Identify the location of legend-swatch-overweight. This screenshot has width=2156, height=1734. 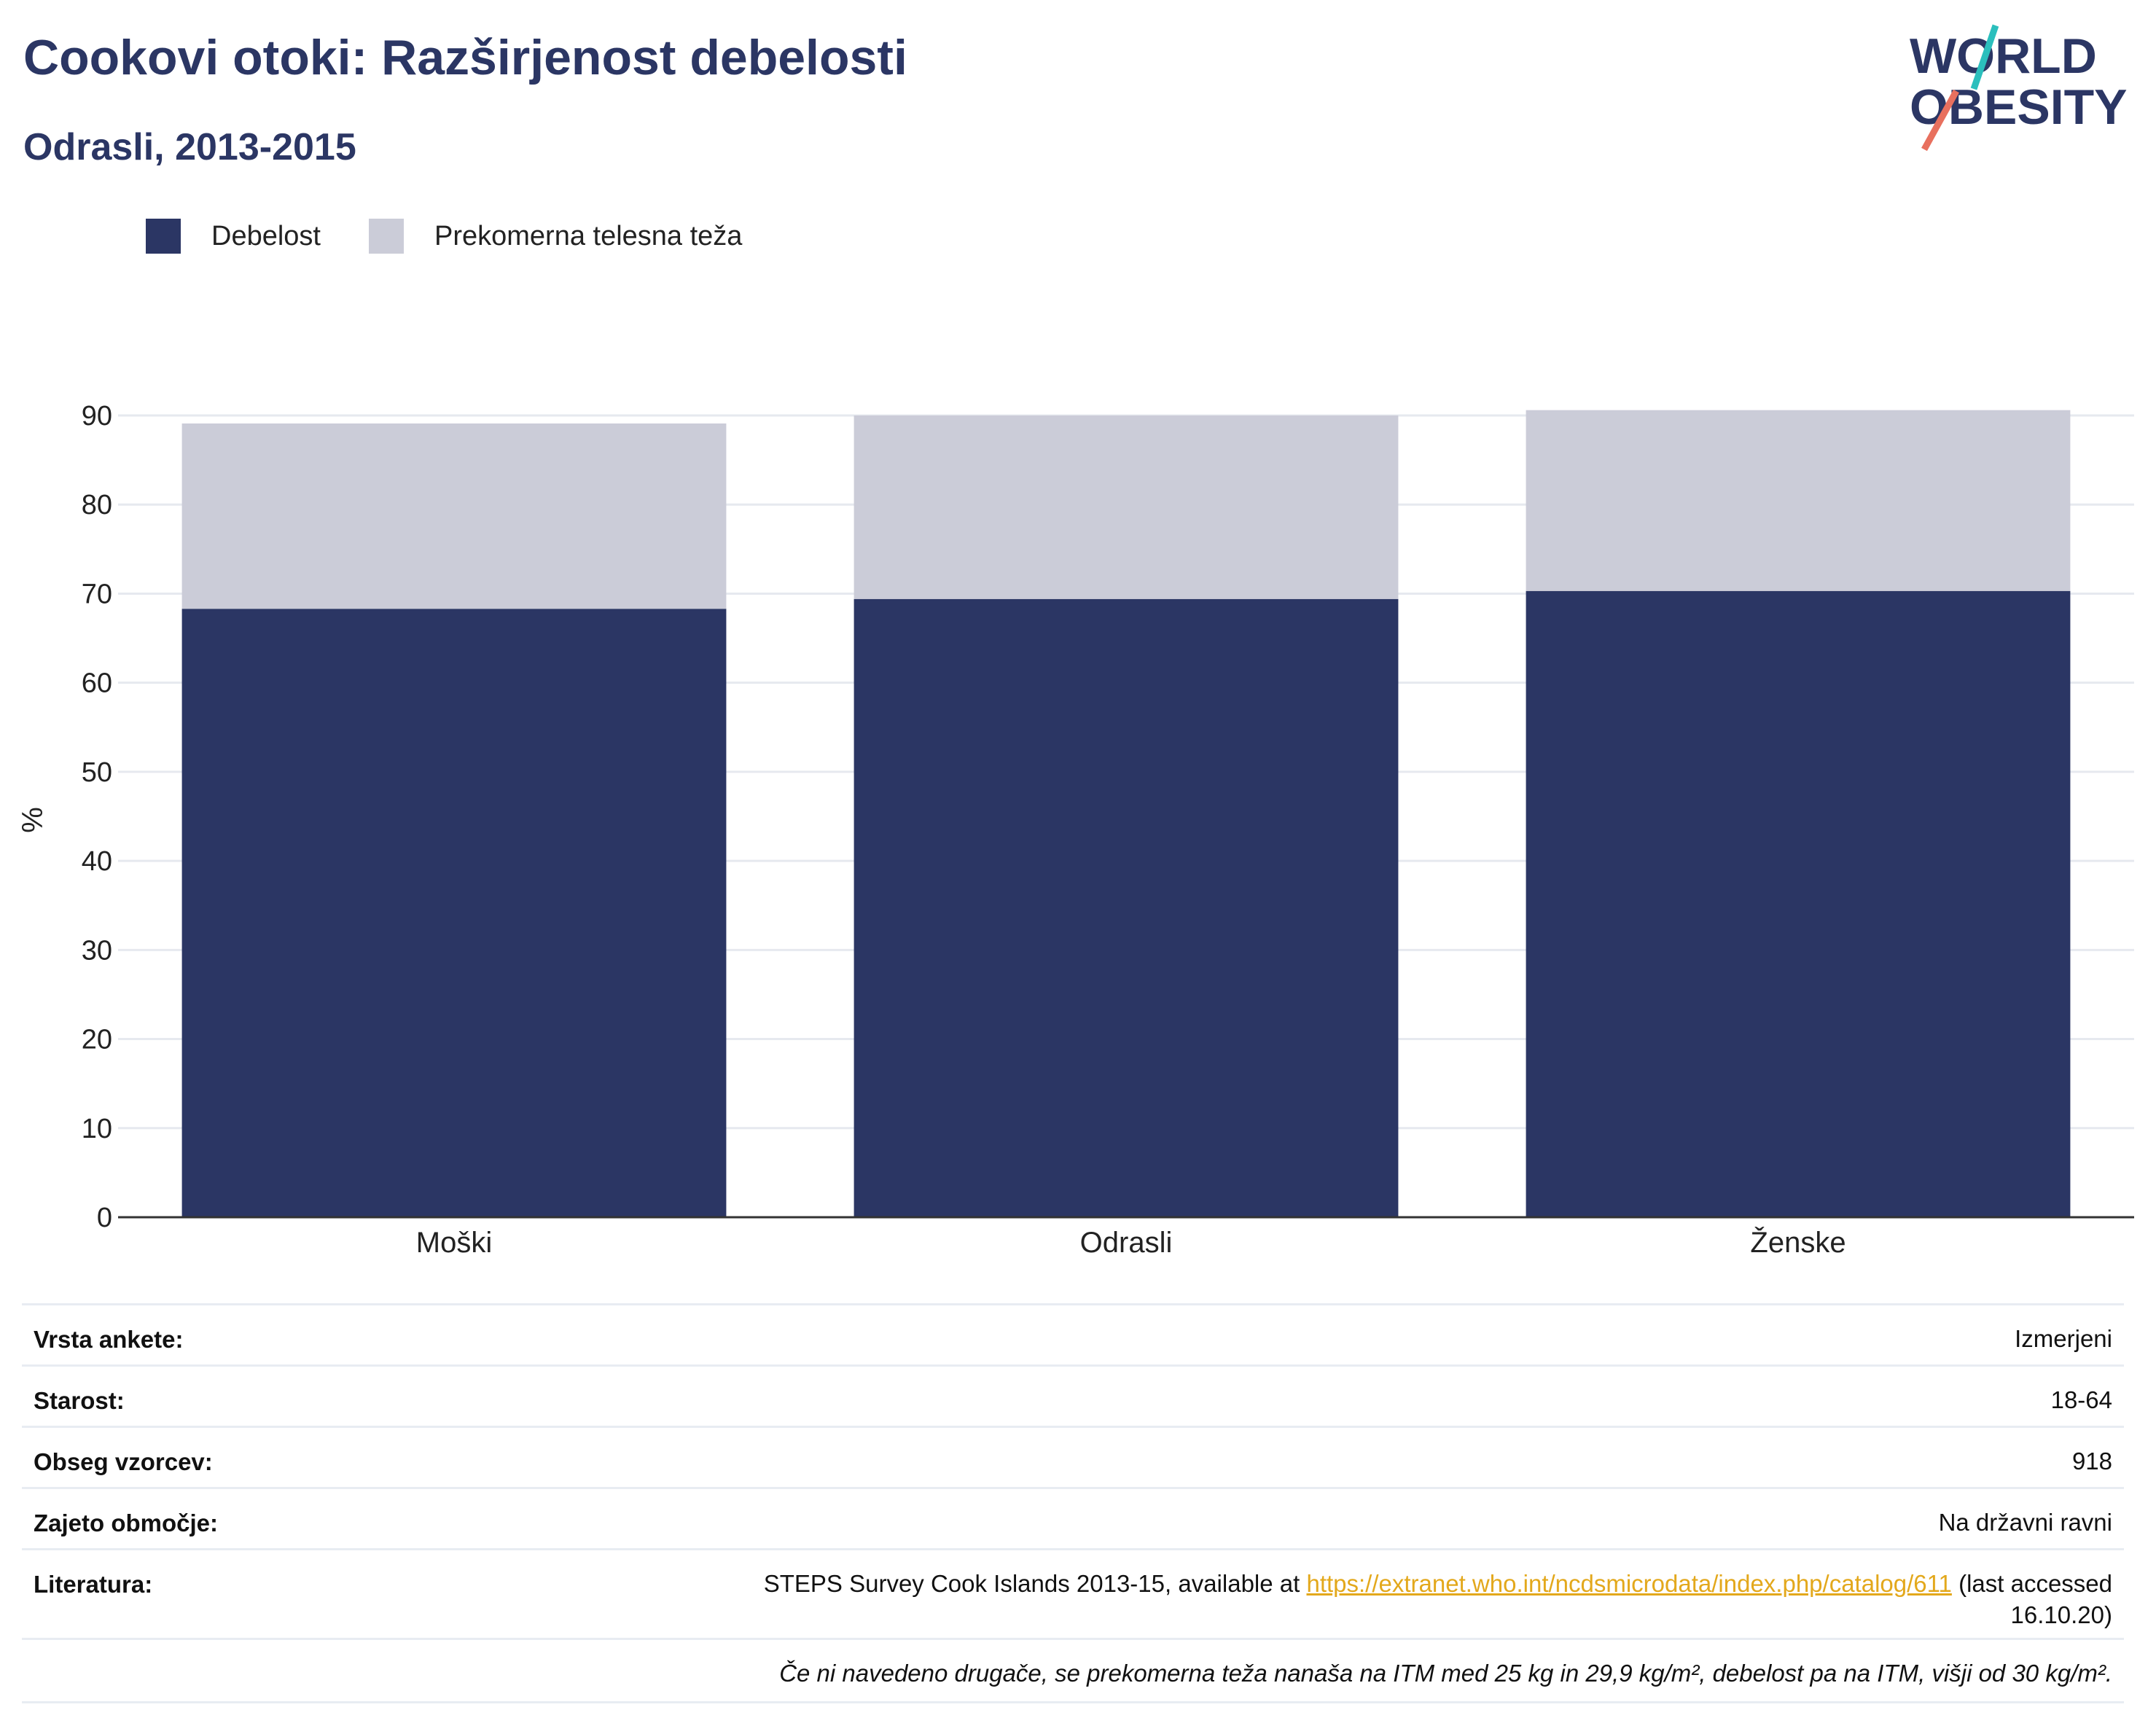
(386, 236).